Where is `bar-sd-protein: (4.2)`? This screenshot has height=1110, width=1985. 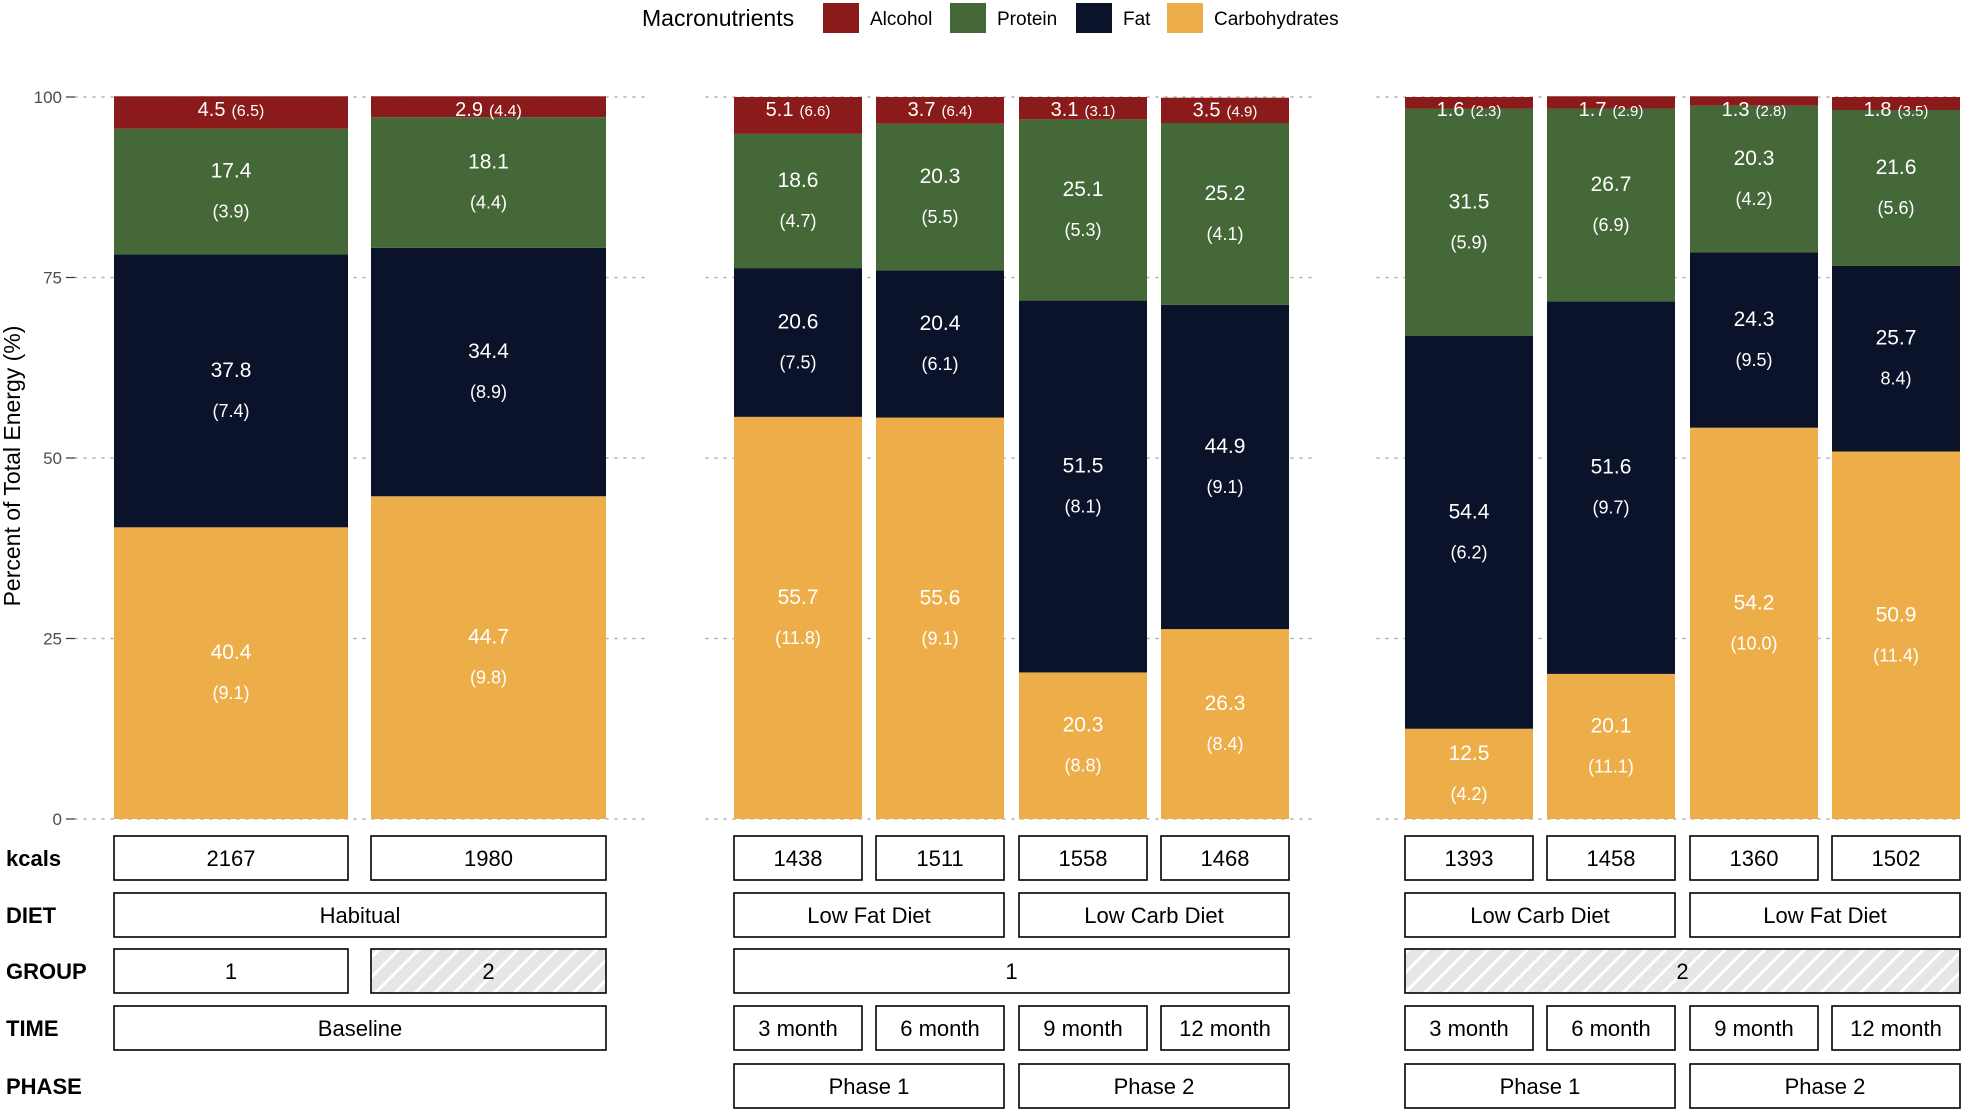 bar-sd-protein: (4.2) is located at coordinates (1753, 199).